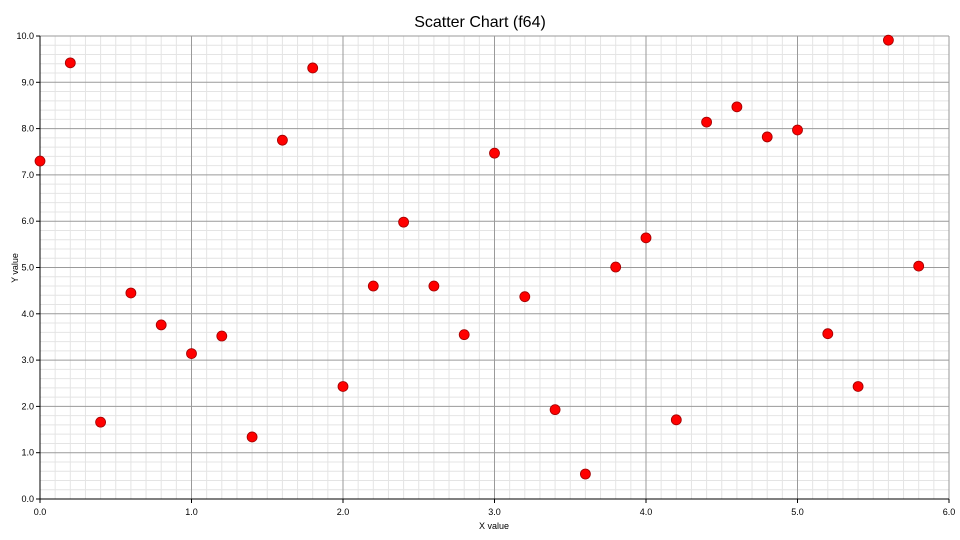 Image resolution: width=960 pixels, height=540 pixels. Describe the element at coordinates (27, 314) in the screenshot. I see `y-tick-label: 4.0` at that location.